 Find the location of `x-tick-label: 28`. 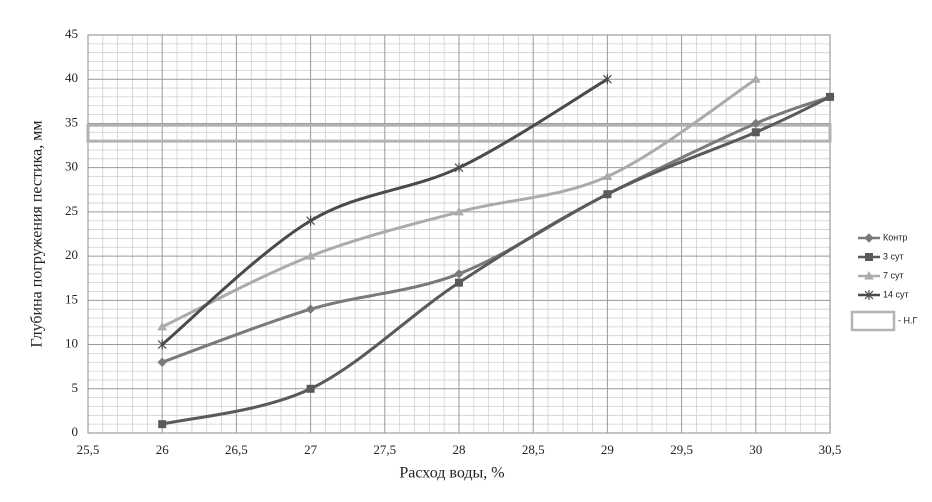

x-tick-label: 28 is located at coordinates (459, 449).